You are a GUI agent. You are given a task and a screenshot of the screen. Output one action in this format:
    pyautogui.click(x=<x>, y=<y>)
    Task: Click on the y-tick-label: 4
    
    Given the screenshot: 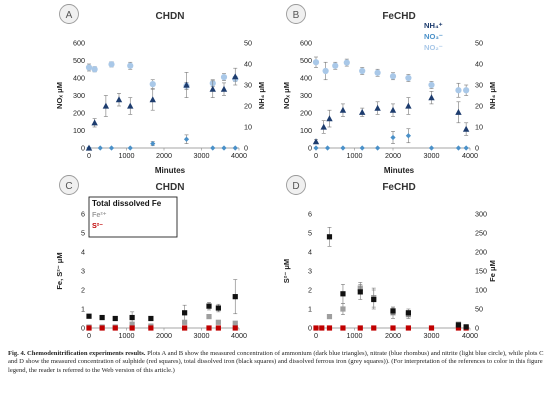 What is the action you would take?
    pyautogui.click(x=83, y=252)
    